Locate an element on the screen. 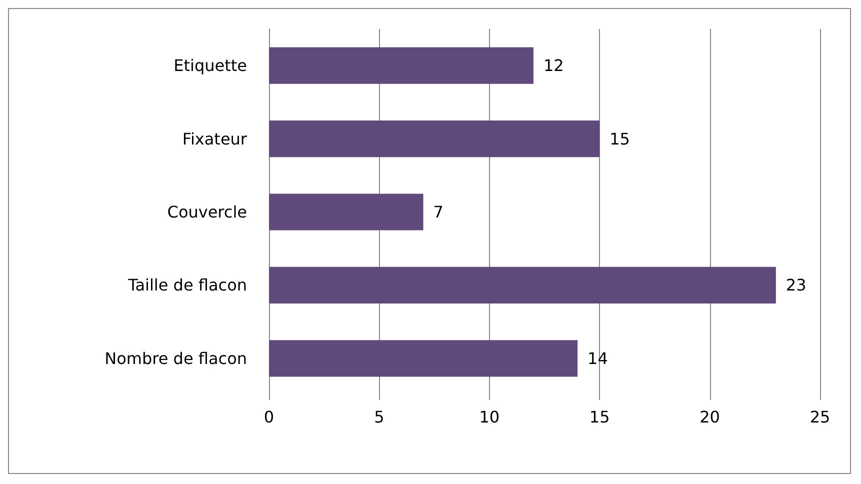 The height and width of the screenshot is (484, 861). y-tick-label: Taille de flacon is located at coordinates (187, 285).